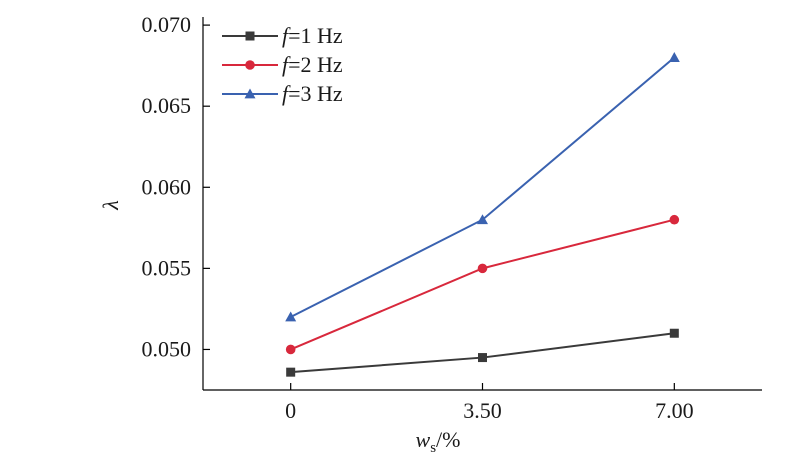 The width and height of the screenshot is (800, 461). Describe the element at coordinates (110, 205) in the screenshot. I see `y-axis-label: λ` at that location.